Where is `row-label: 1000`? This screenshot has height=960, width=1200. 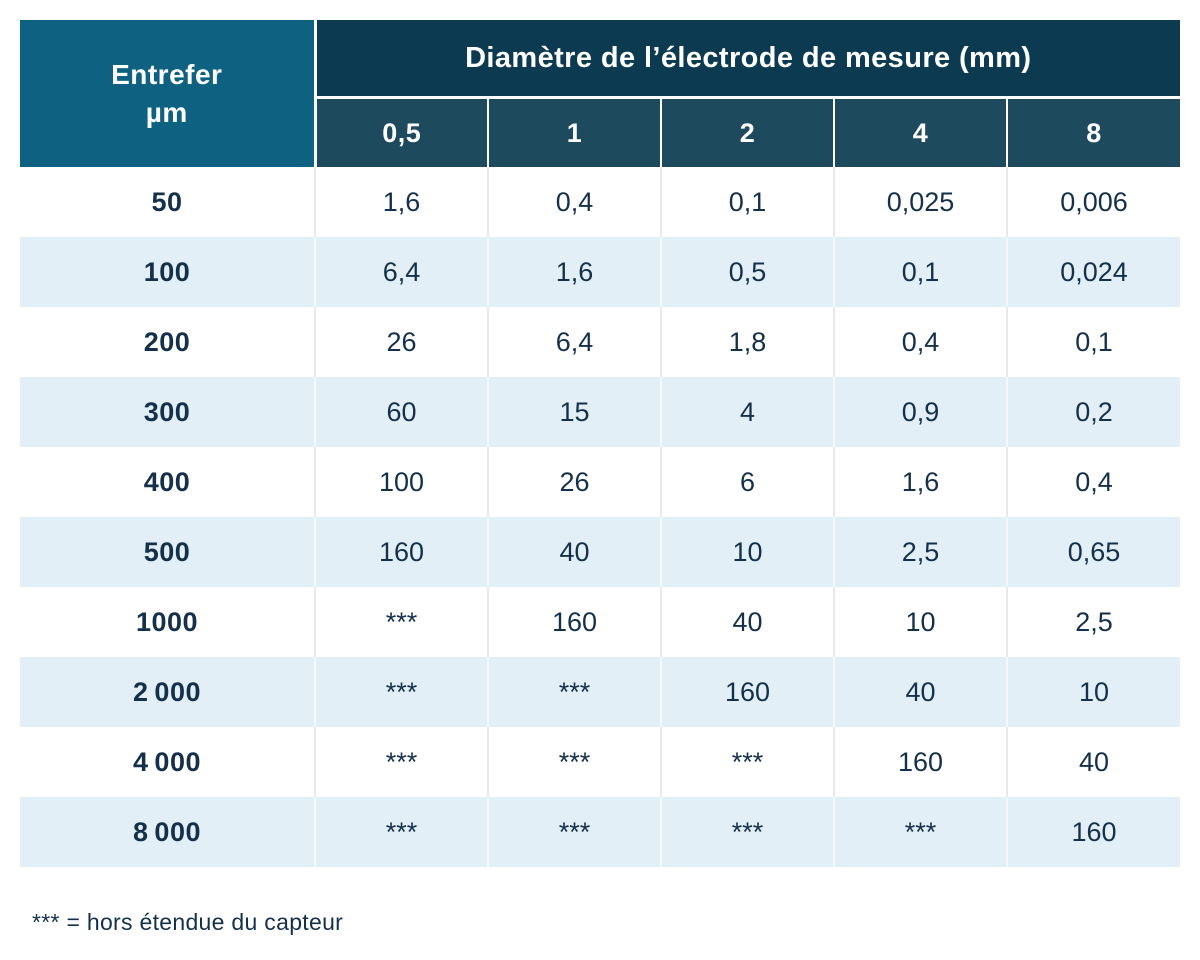 row-label: 1000 is located at coordinates (167, 621).